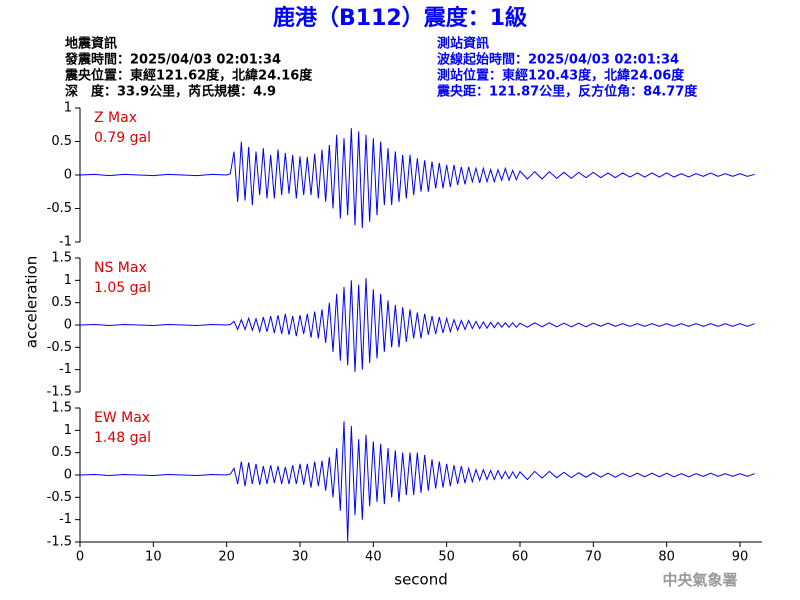  What do you see at coordinates (120, 268) in the screenshot?
I see `panel-label: NS Max` at bounding box center [120, 268].